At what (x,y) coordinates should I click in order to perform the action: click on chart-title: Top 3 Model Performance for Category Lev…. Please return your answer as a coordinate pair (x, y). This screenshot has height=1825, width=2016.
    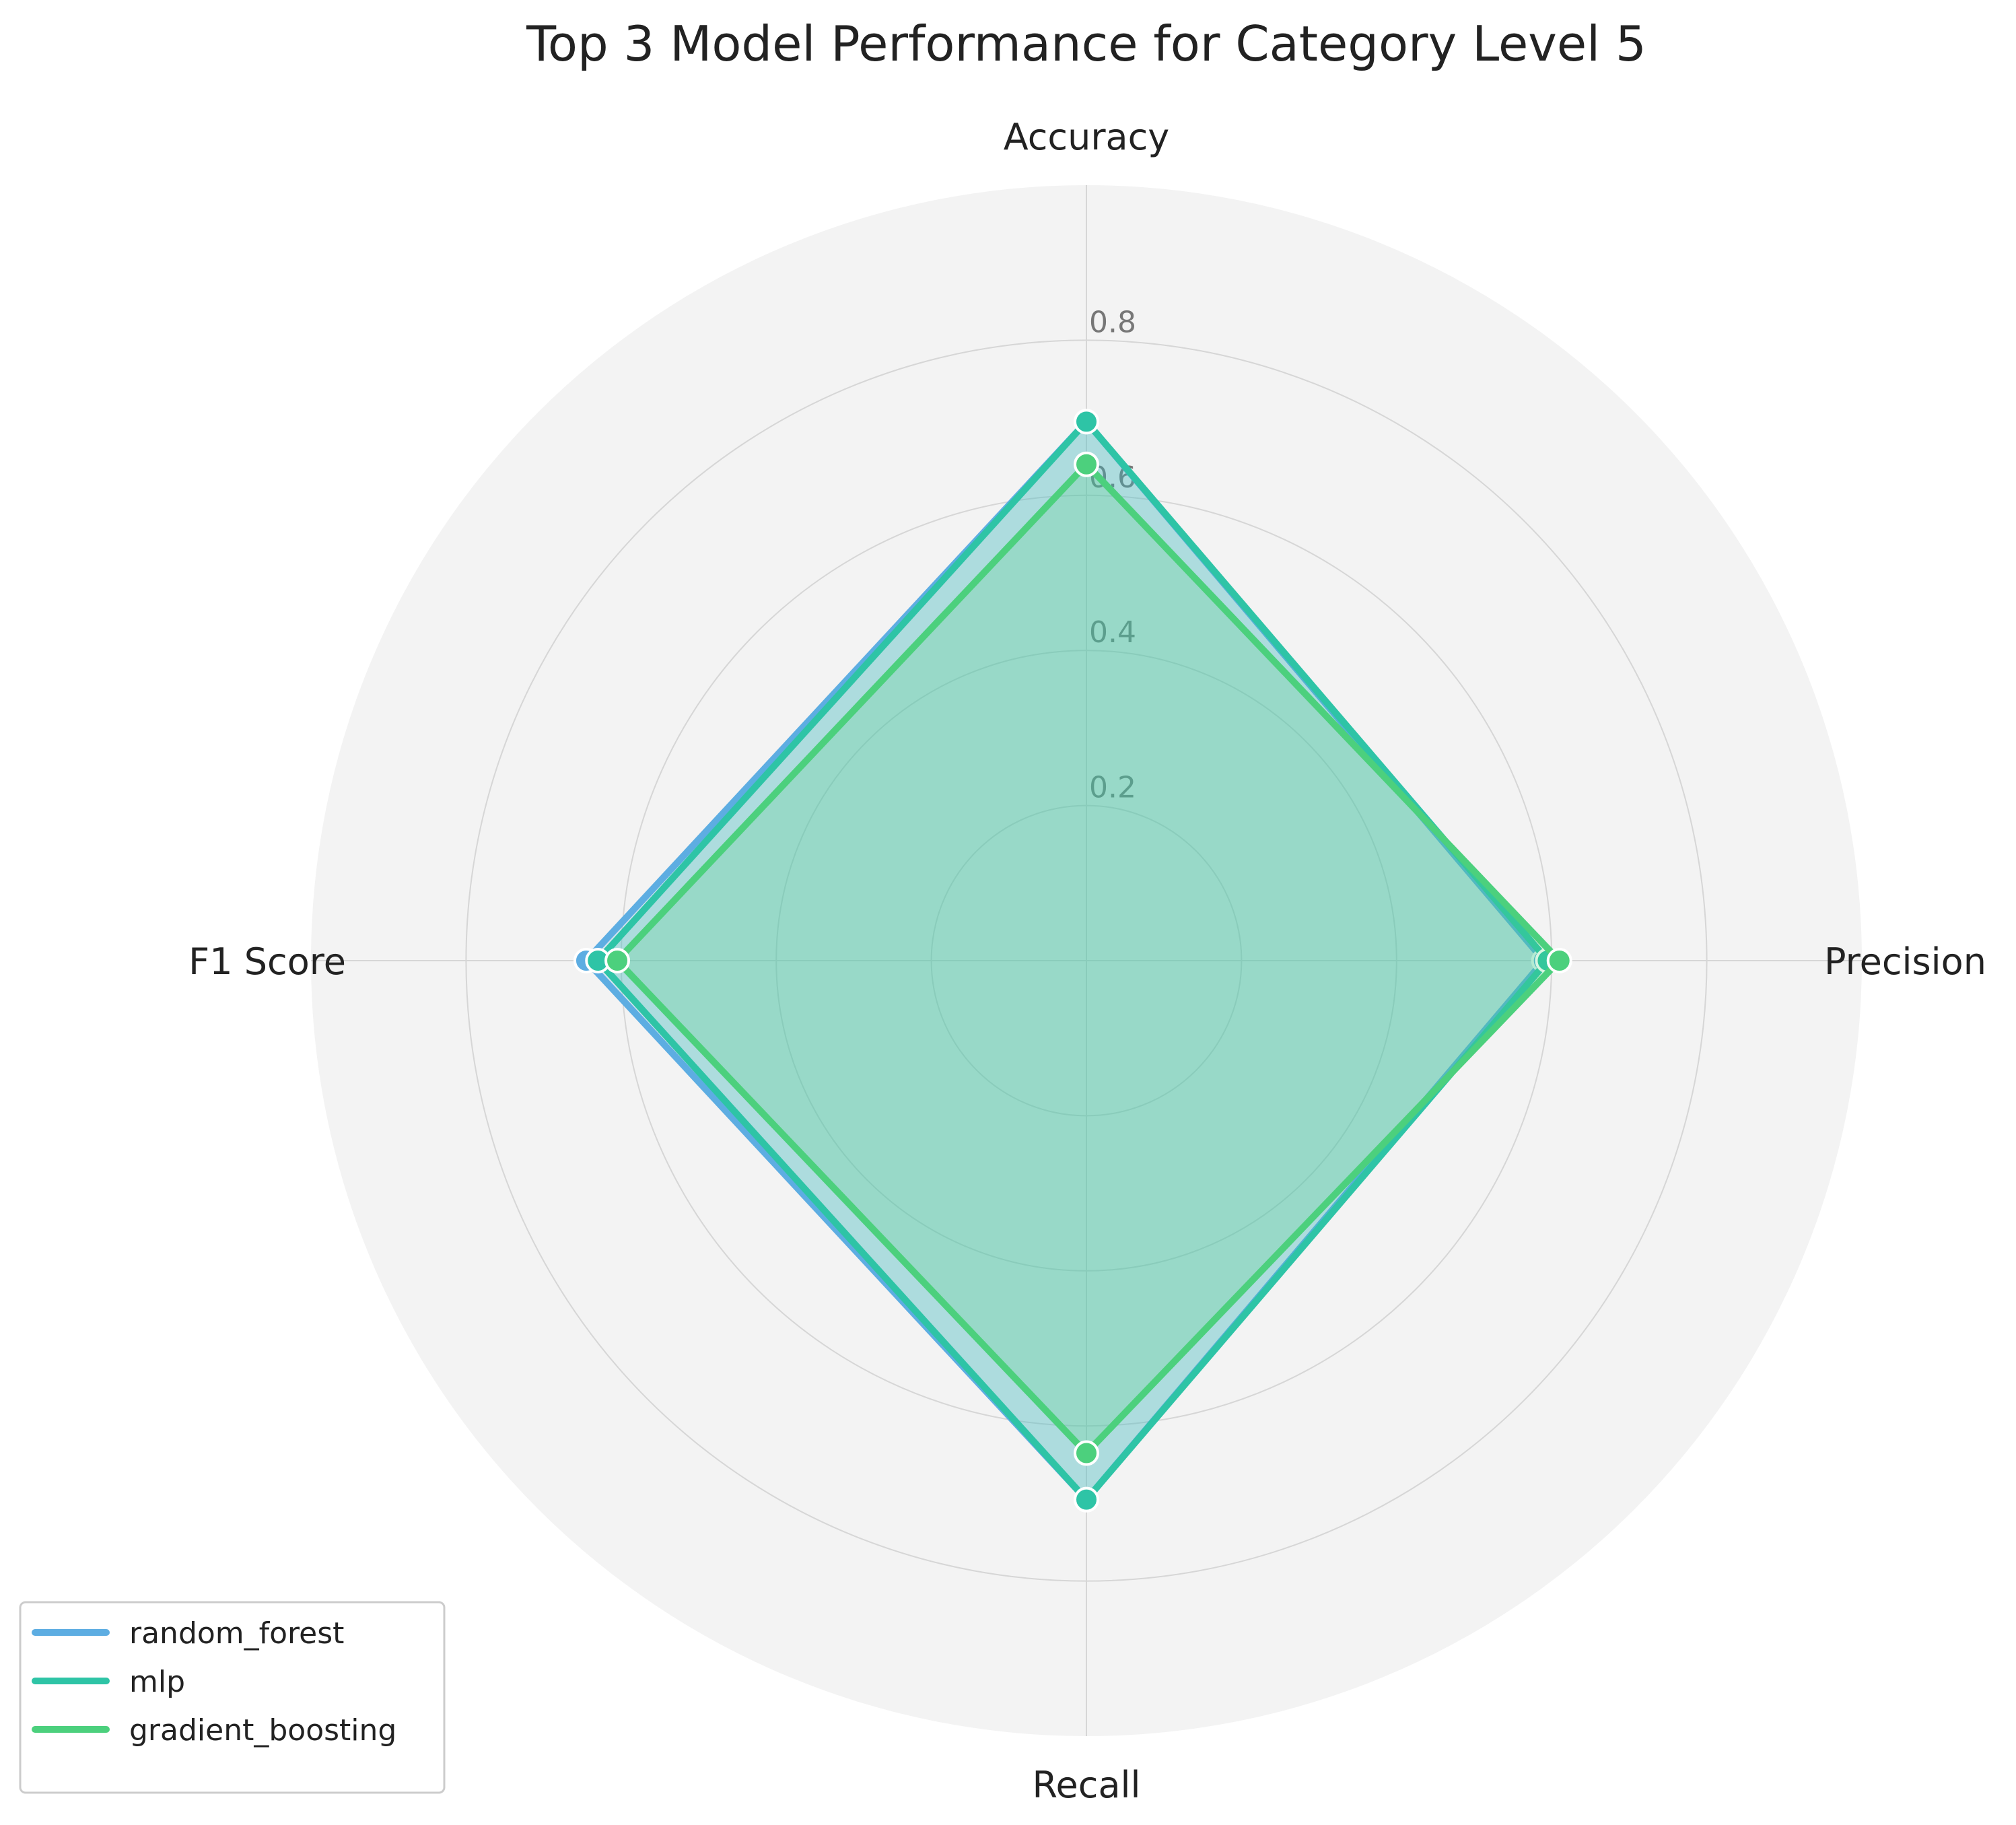
    Looking at the image, I should click on (1086, 43).